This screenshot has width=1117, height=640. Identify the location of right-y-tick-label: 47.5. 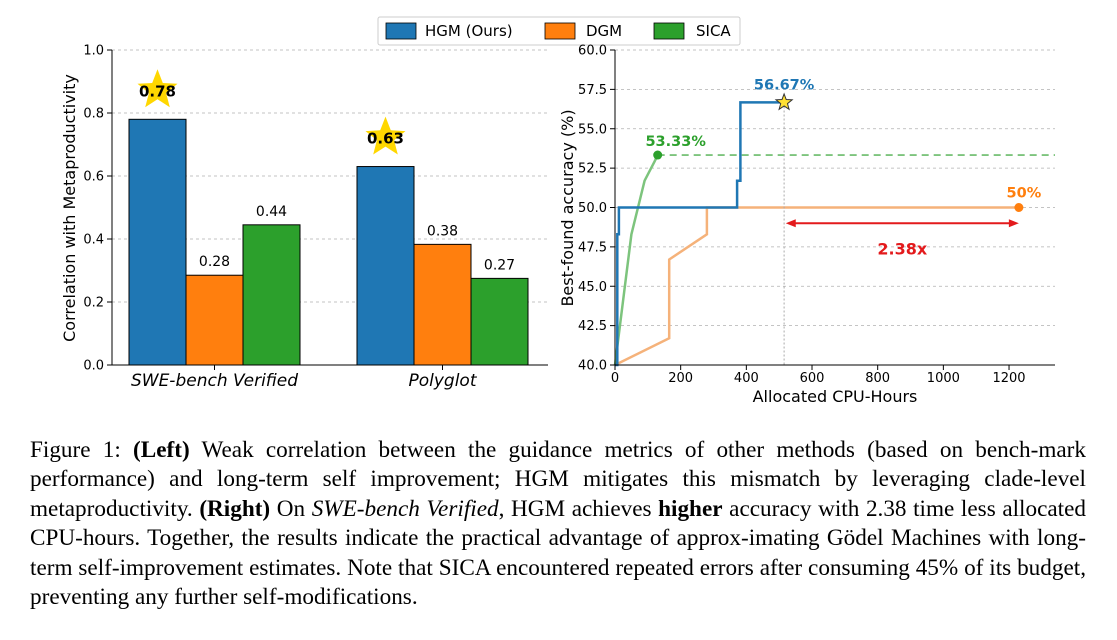
(592, 247).